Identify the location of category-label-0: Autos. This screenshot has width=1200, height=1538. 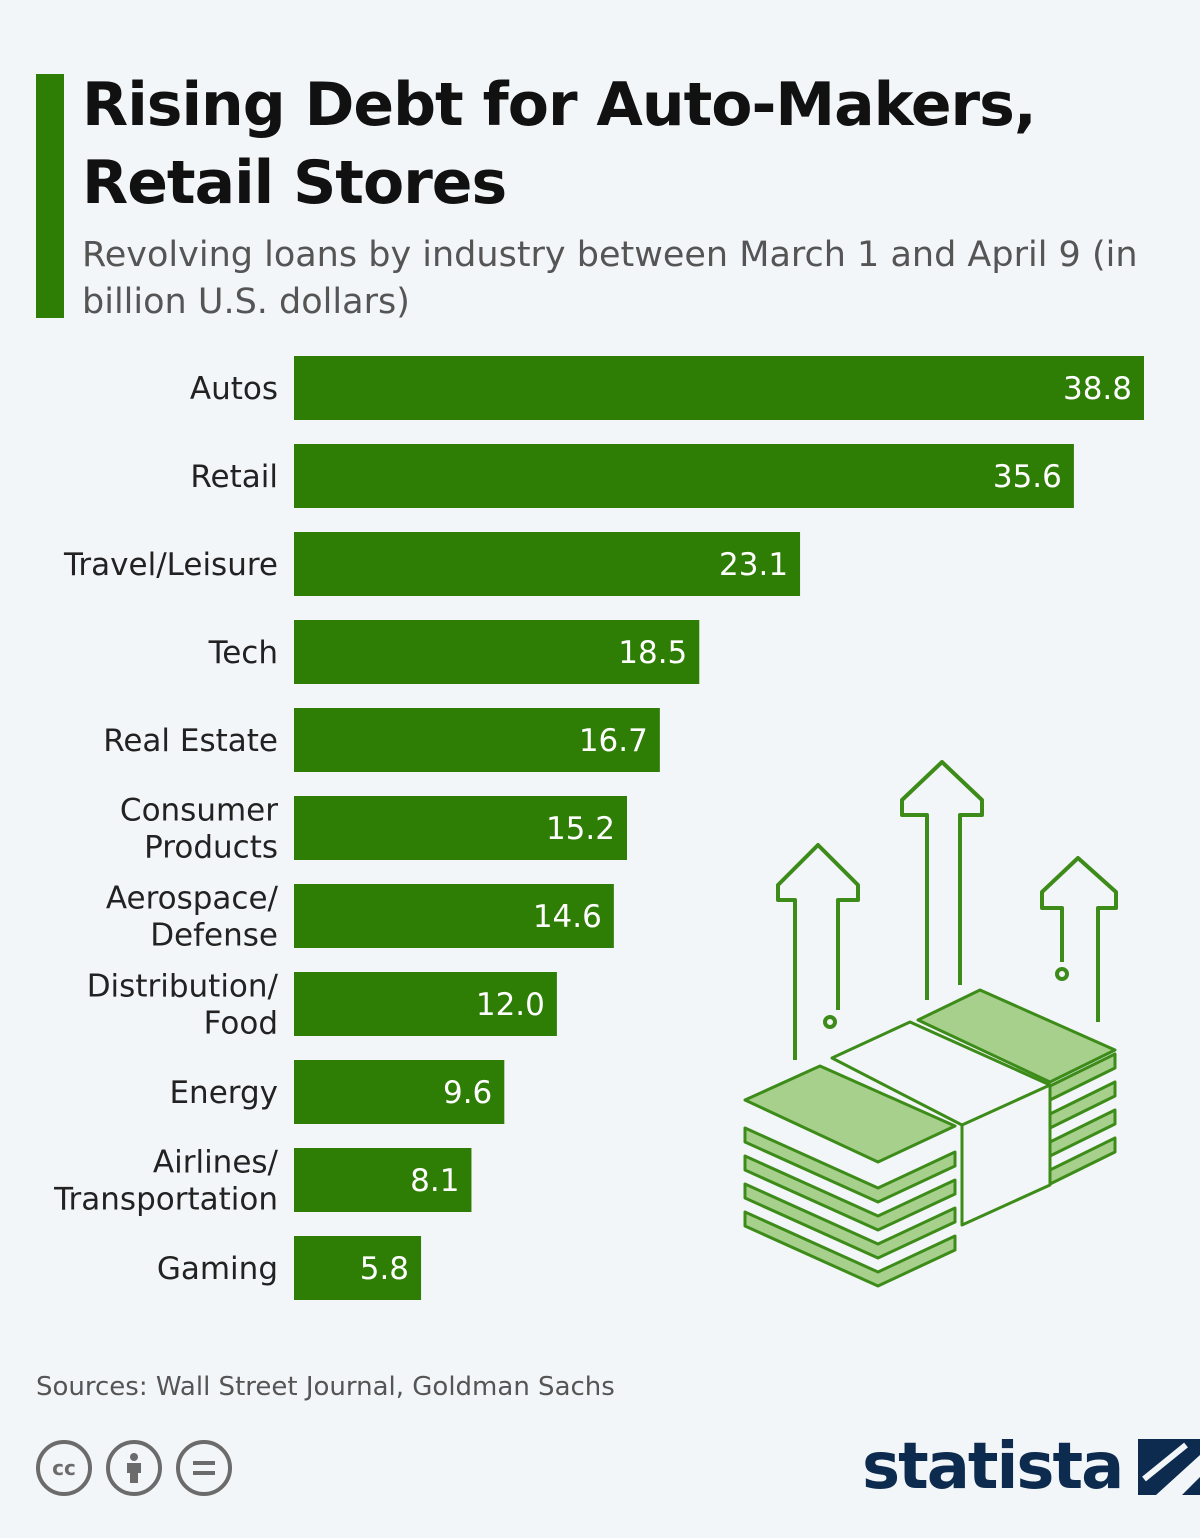
(234, 389).